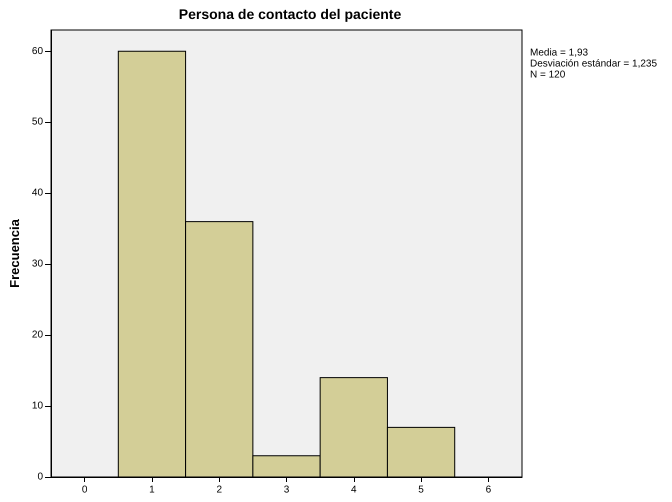 The height and width of the screenshot is (502, 672). Describe the element at coordinates (152, 490) in the screenshot. I see `x-tick-label: 1` at that location.